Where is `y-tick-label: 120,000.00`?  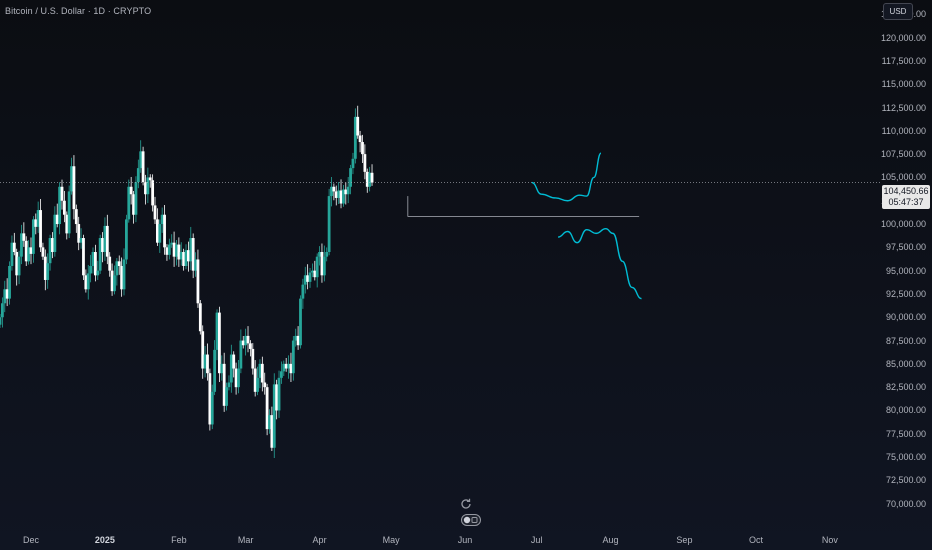 y-tick-label: 120,000.00 is located at coordinates (903, 37).